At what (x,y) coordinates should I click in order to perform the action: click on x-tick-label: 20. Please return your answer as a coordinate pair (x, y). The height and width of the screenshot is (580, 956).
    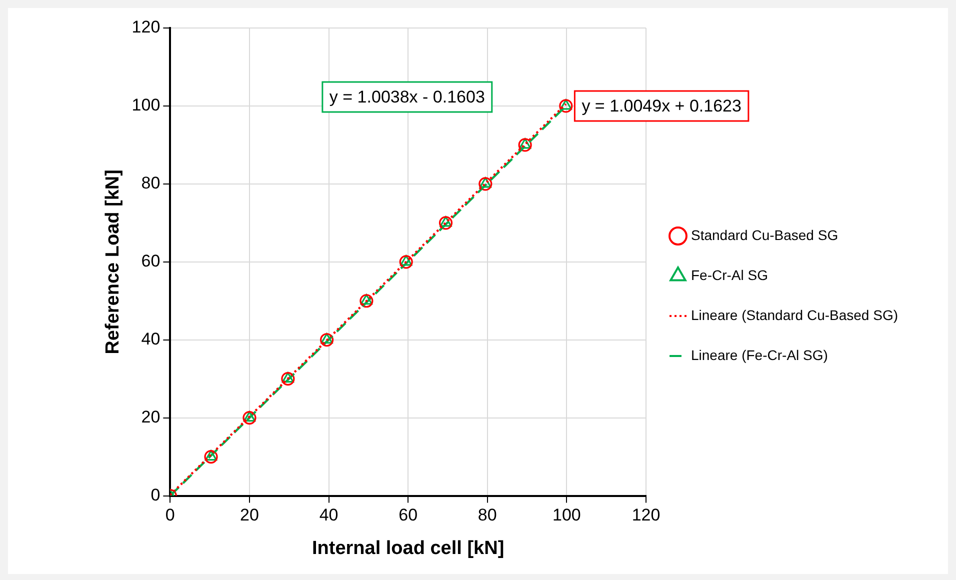
    Looking at the image, I should click on (249, 515).